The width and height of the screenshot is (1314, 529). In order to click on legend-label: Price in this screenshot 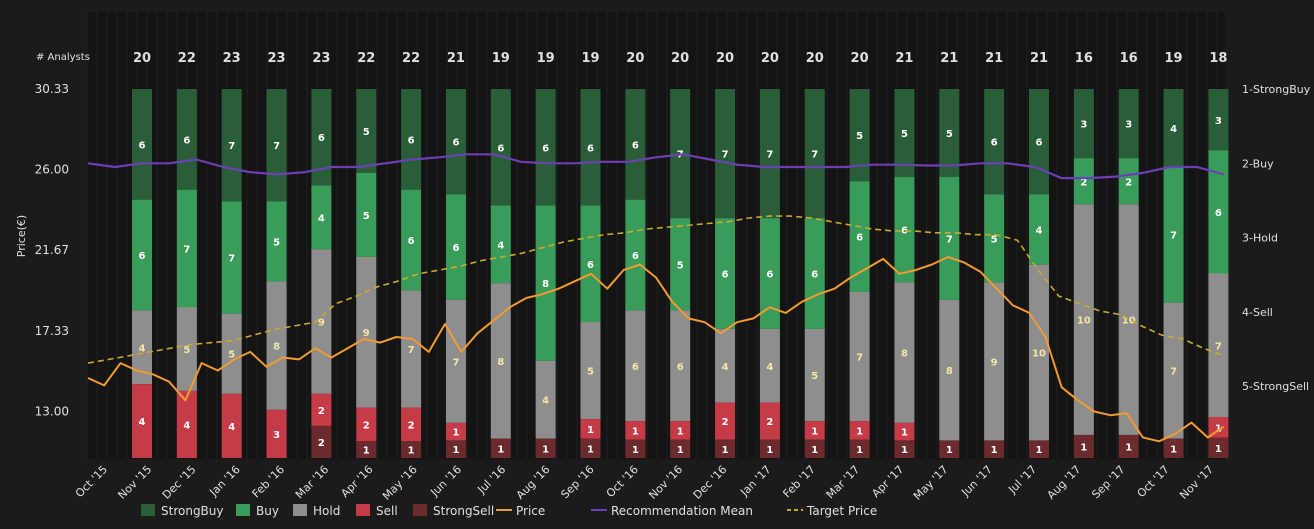, I will do `click(530, 511)`.